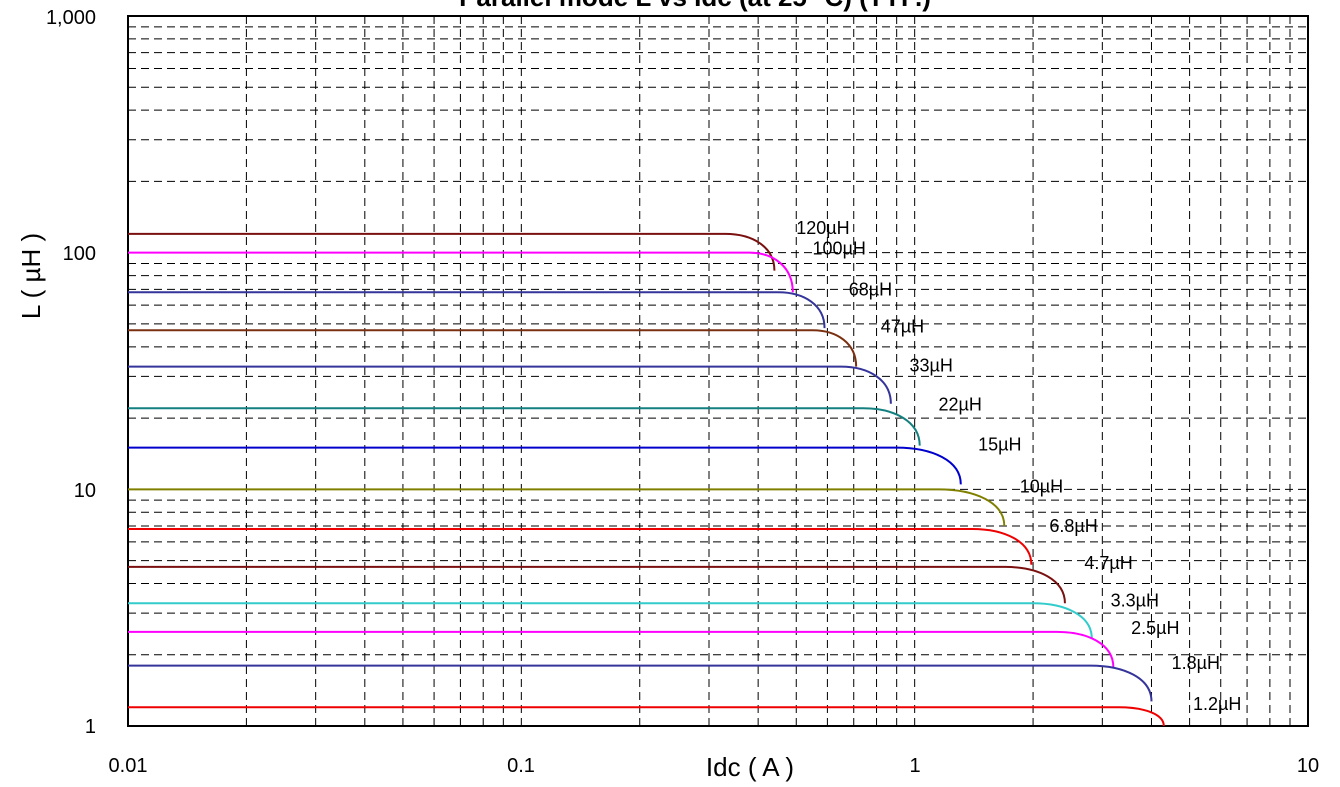  I want to click on series-label: 47µH, so click(902, 326).